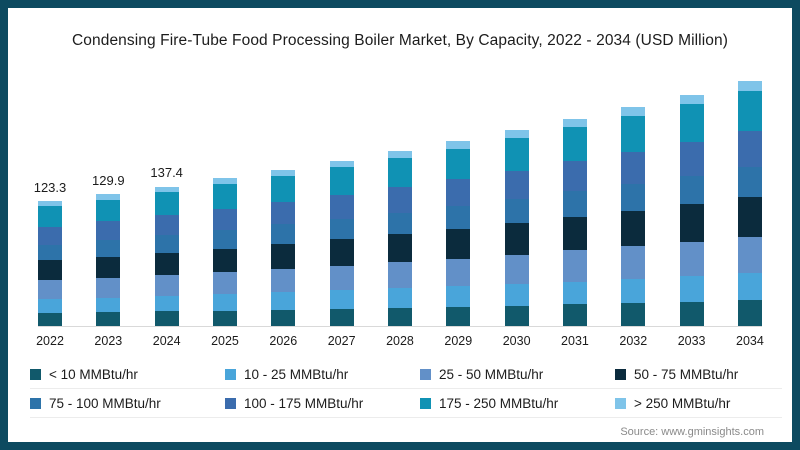  I want to click on x-tick-label: 2033, so click(691, 341).